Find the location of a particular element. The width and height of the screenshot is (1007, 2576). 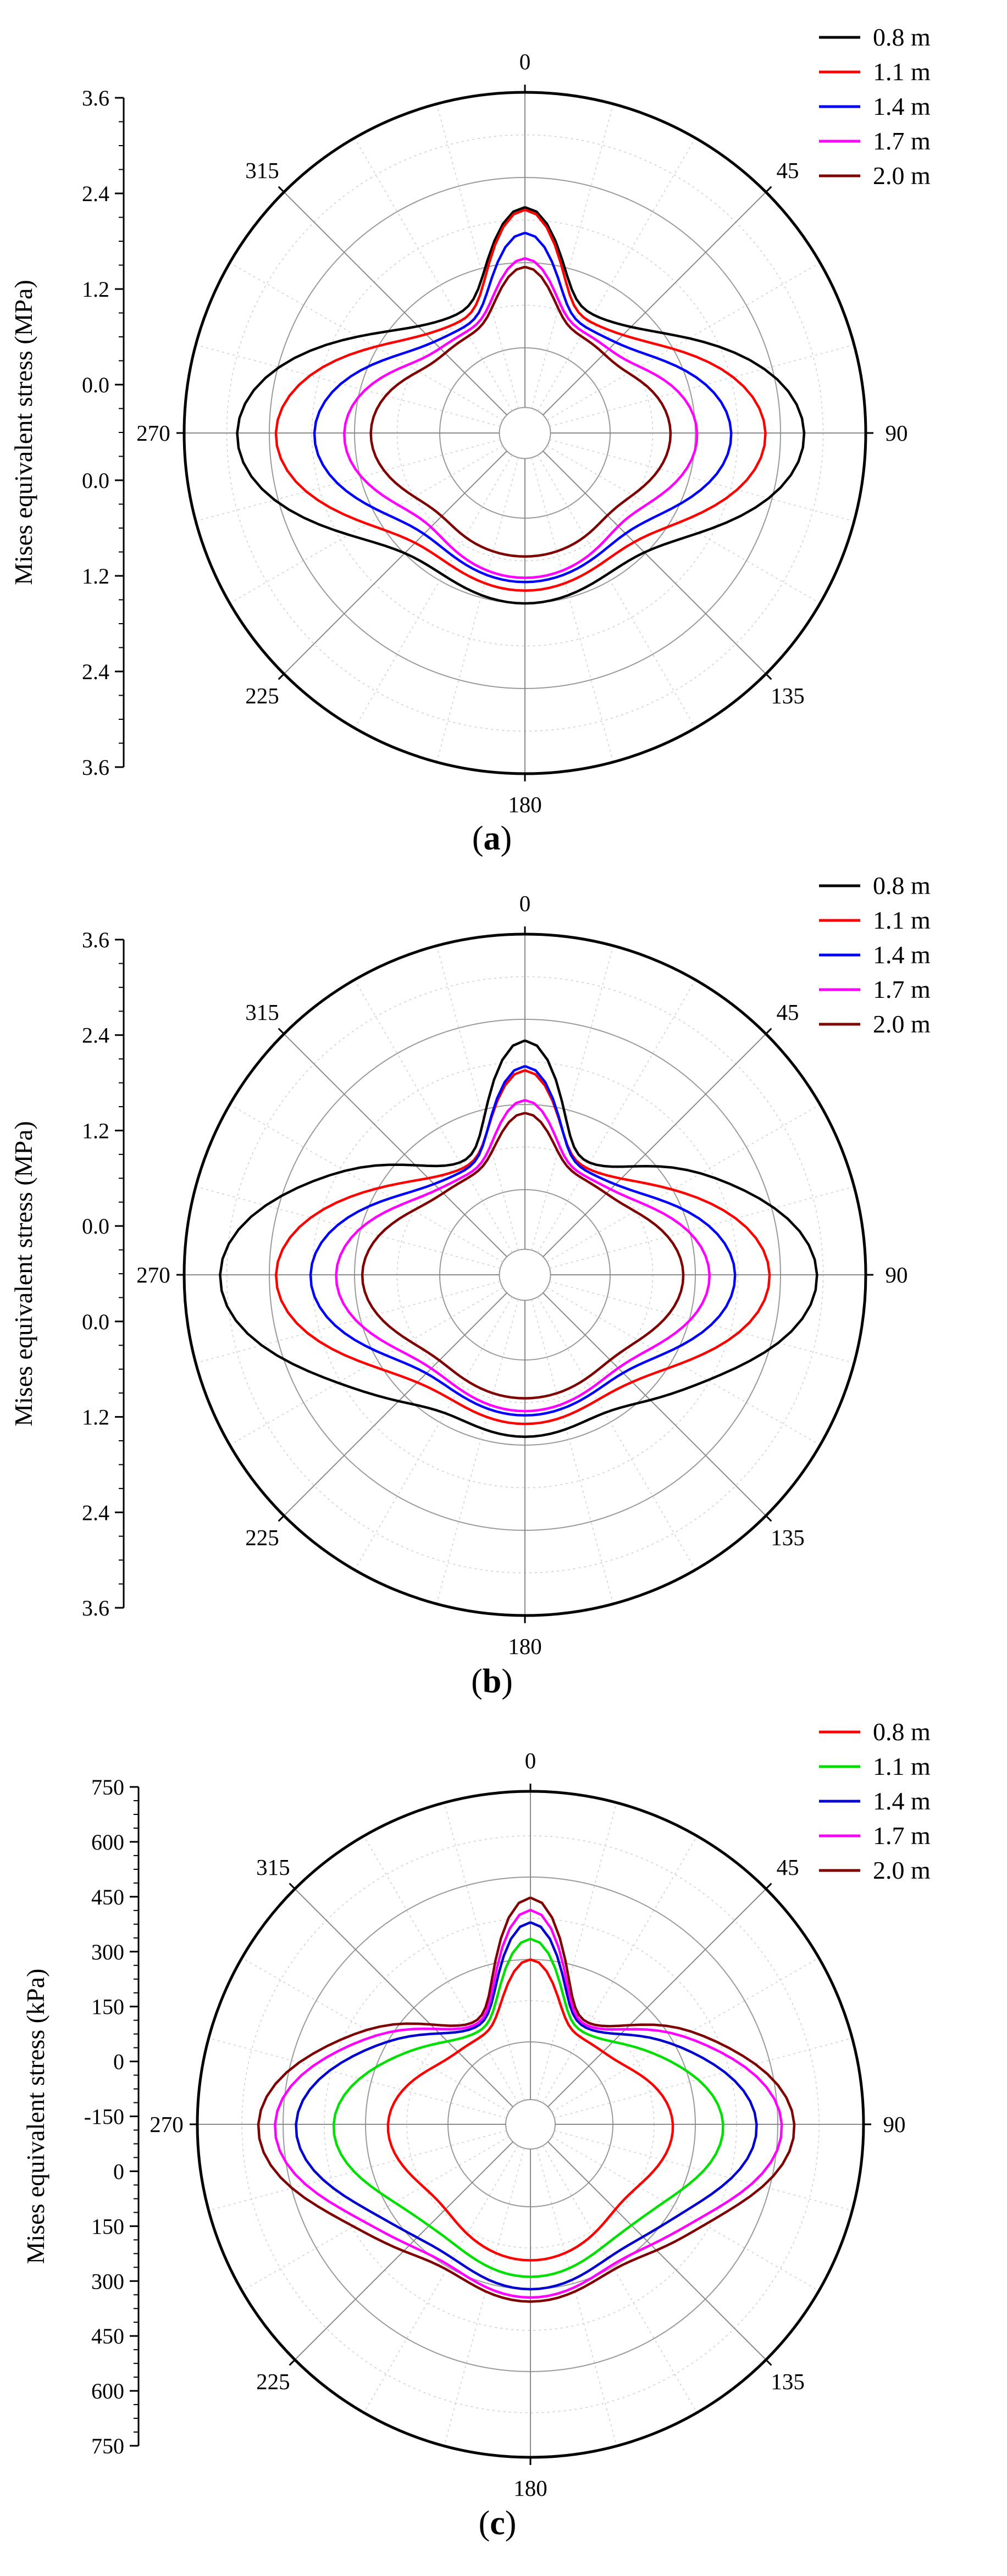

series-line-0-8-m is located at coordinates (521, 405).